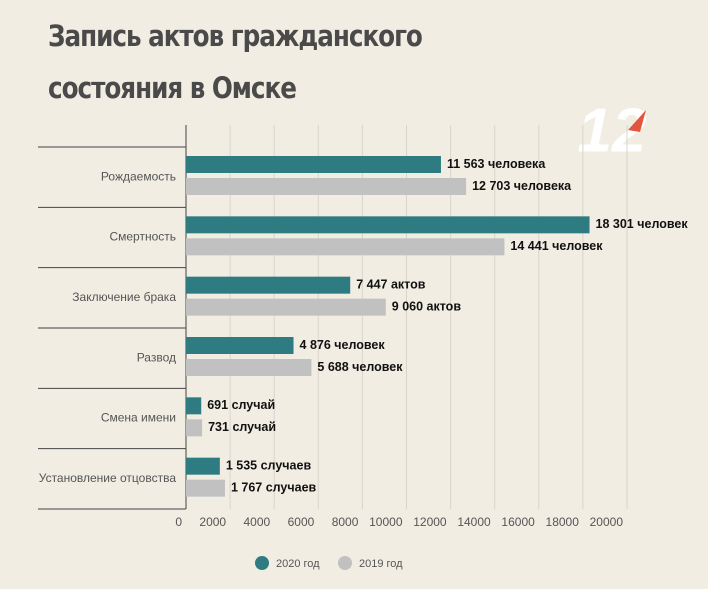 The height and width of the screenshot is (589, 708). What do you see at coordinates (108, 478) in the screenshot?
I see `y-tick-label: Установление отцовства` at bounding box center [108, 478].